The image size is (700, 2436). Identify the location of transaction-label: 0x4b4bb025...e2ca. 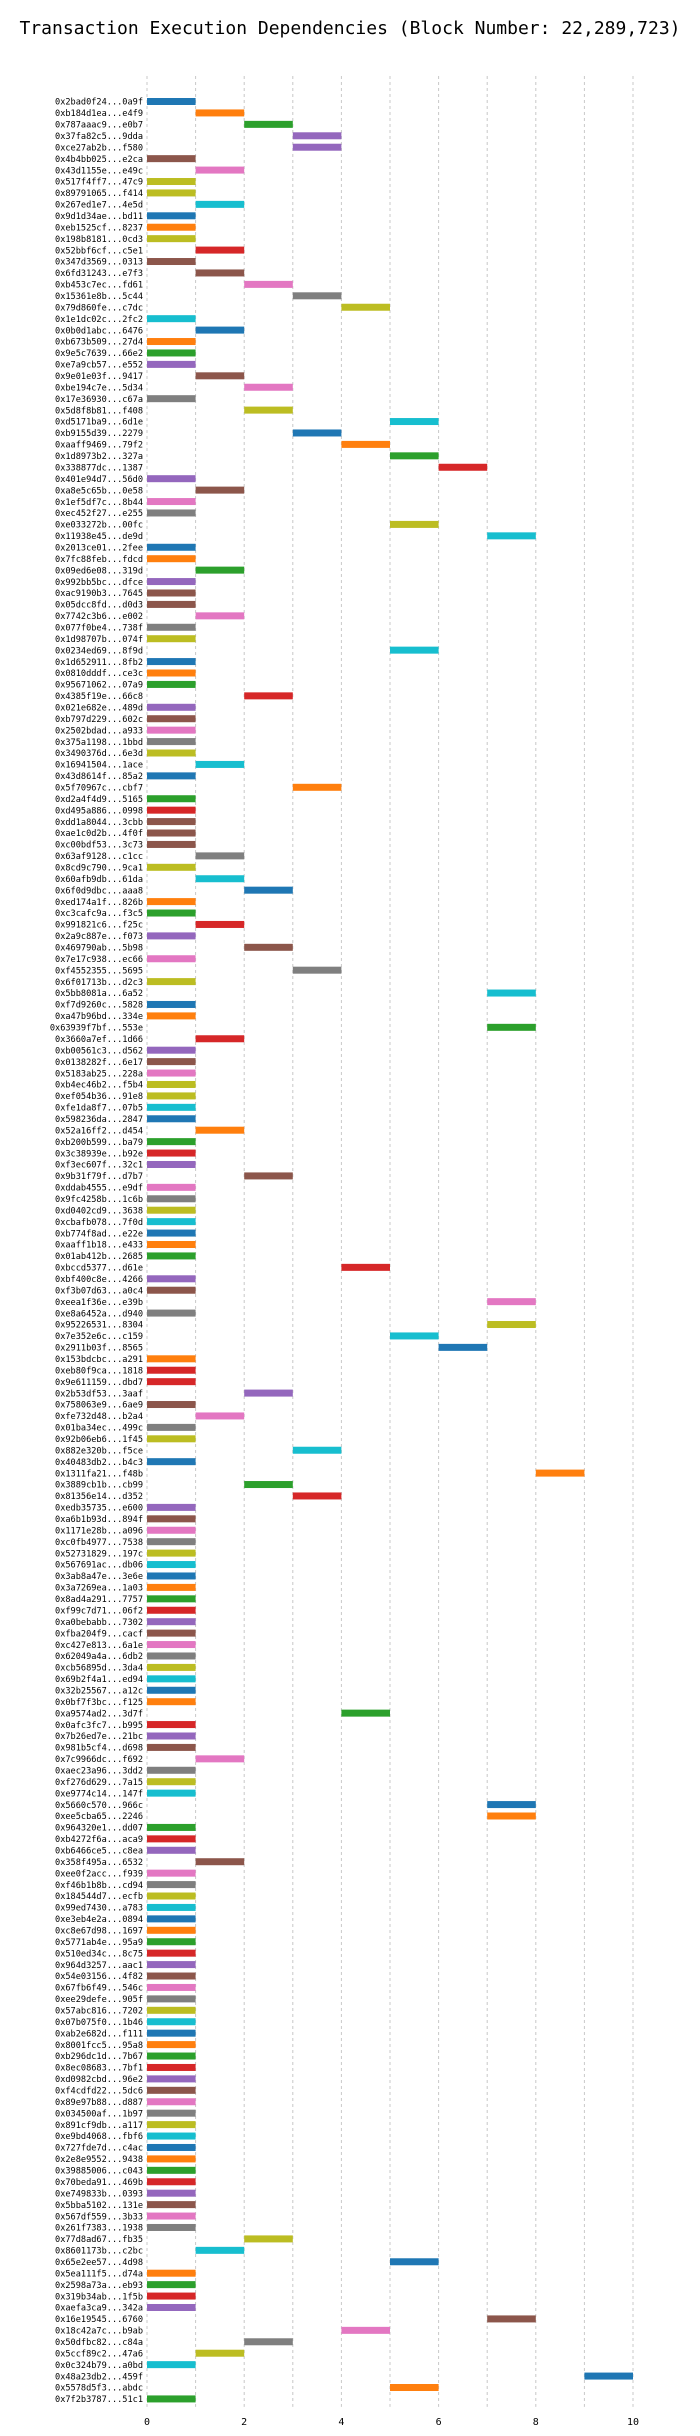
(99, 160).